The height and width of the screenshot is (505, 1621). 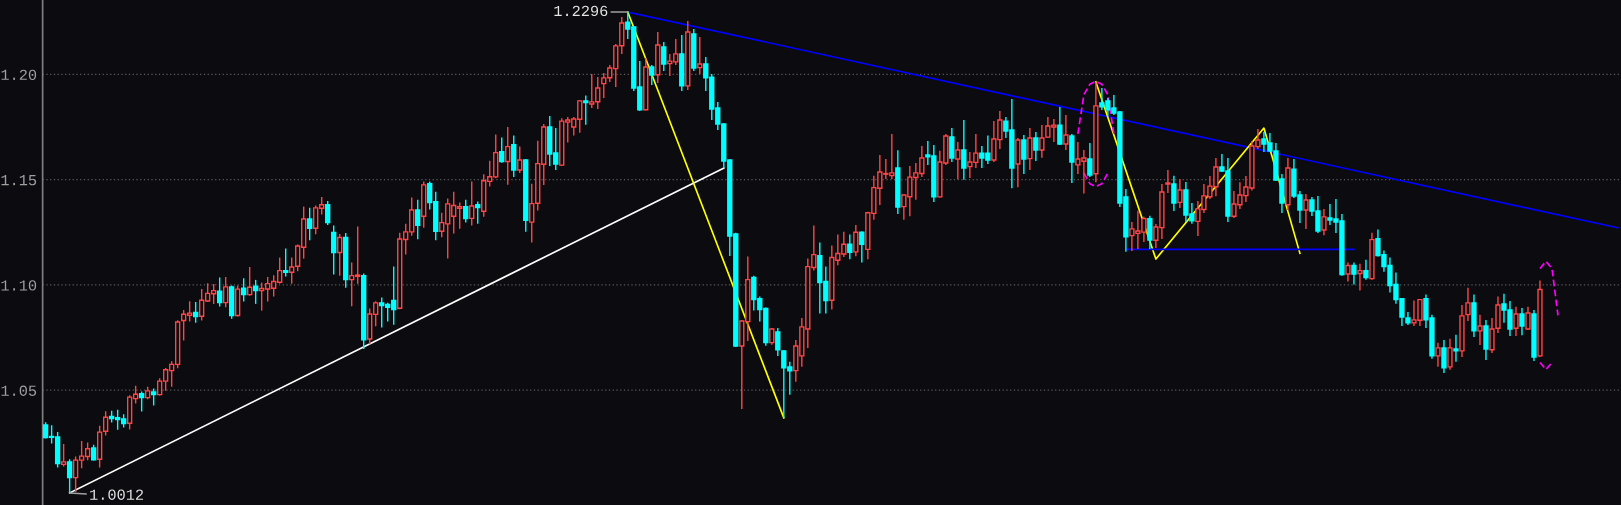 What do you see at coordinates (19, 75) in the screenshot?
I see `y-tick-label: 1.20` at bounding box center [19, 75].